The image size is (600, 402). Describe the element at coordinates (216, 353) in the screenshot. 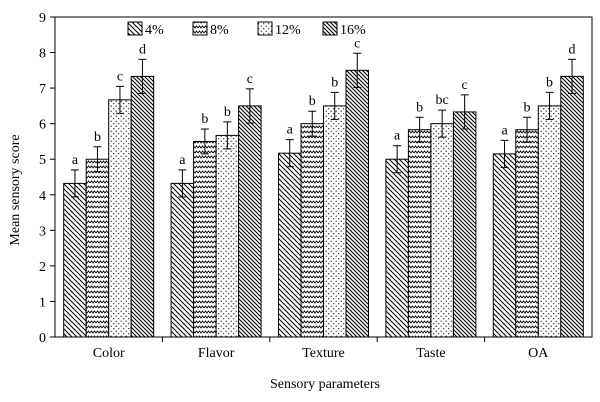

I see `x-tick-label: Flavor` at that location.